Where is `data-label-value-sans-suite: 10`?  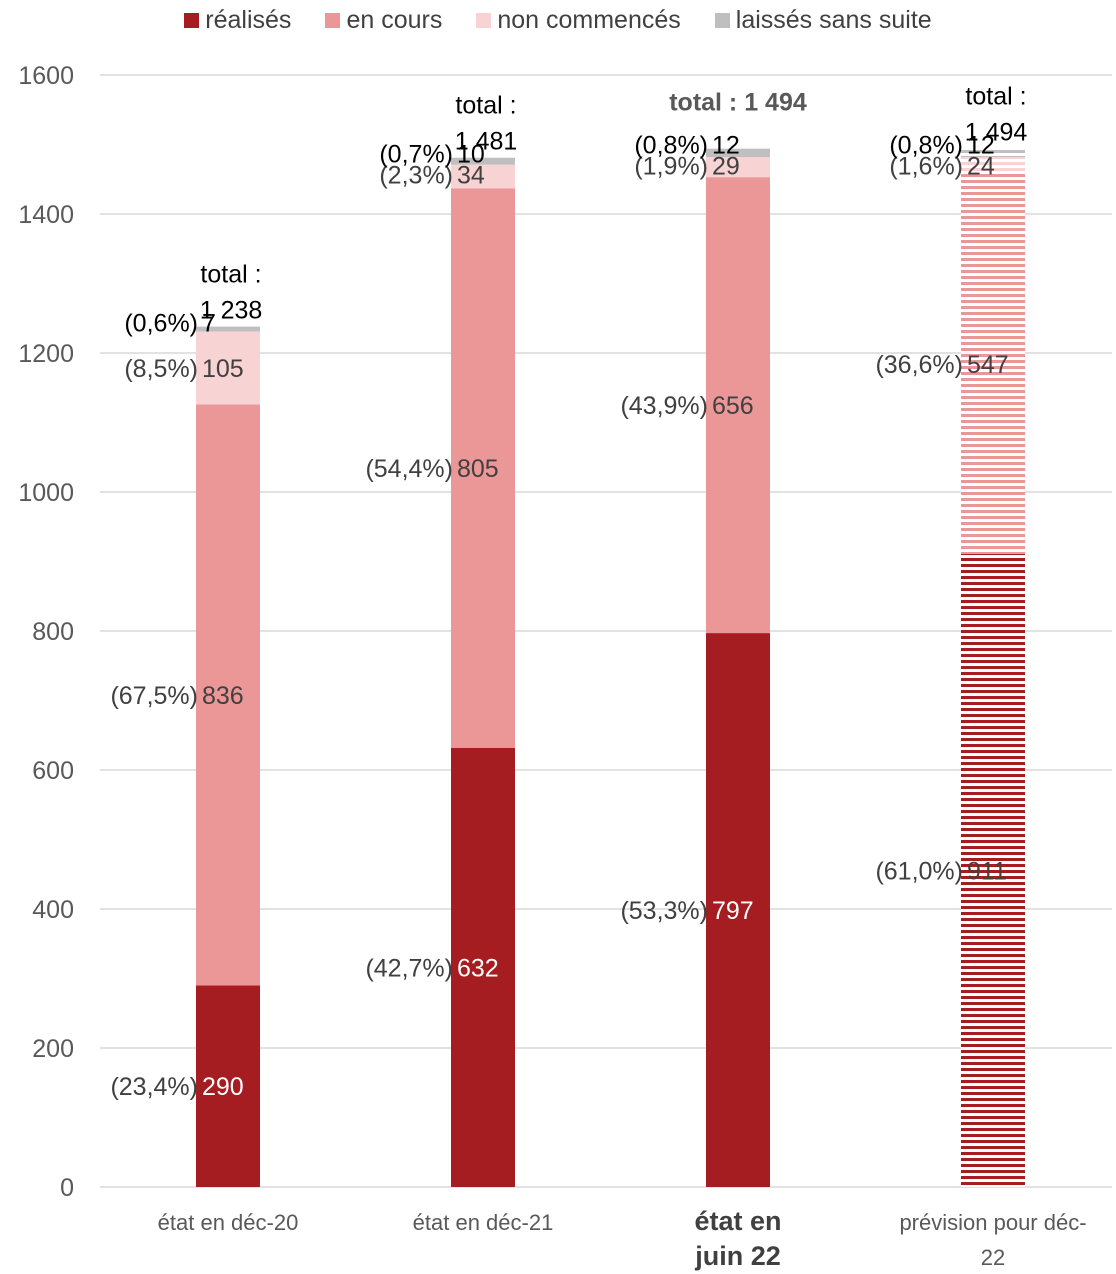
data-label-value-sans-suite: 10 is located at coordinates (471, 155).